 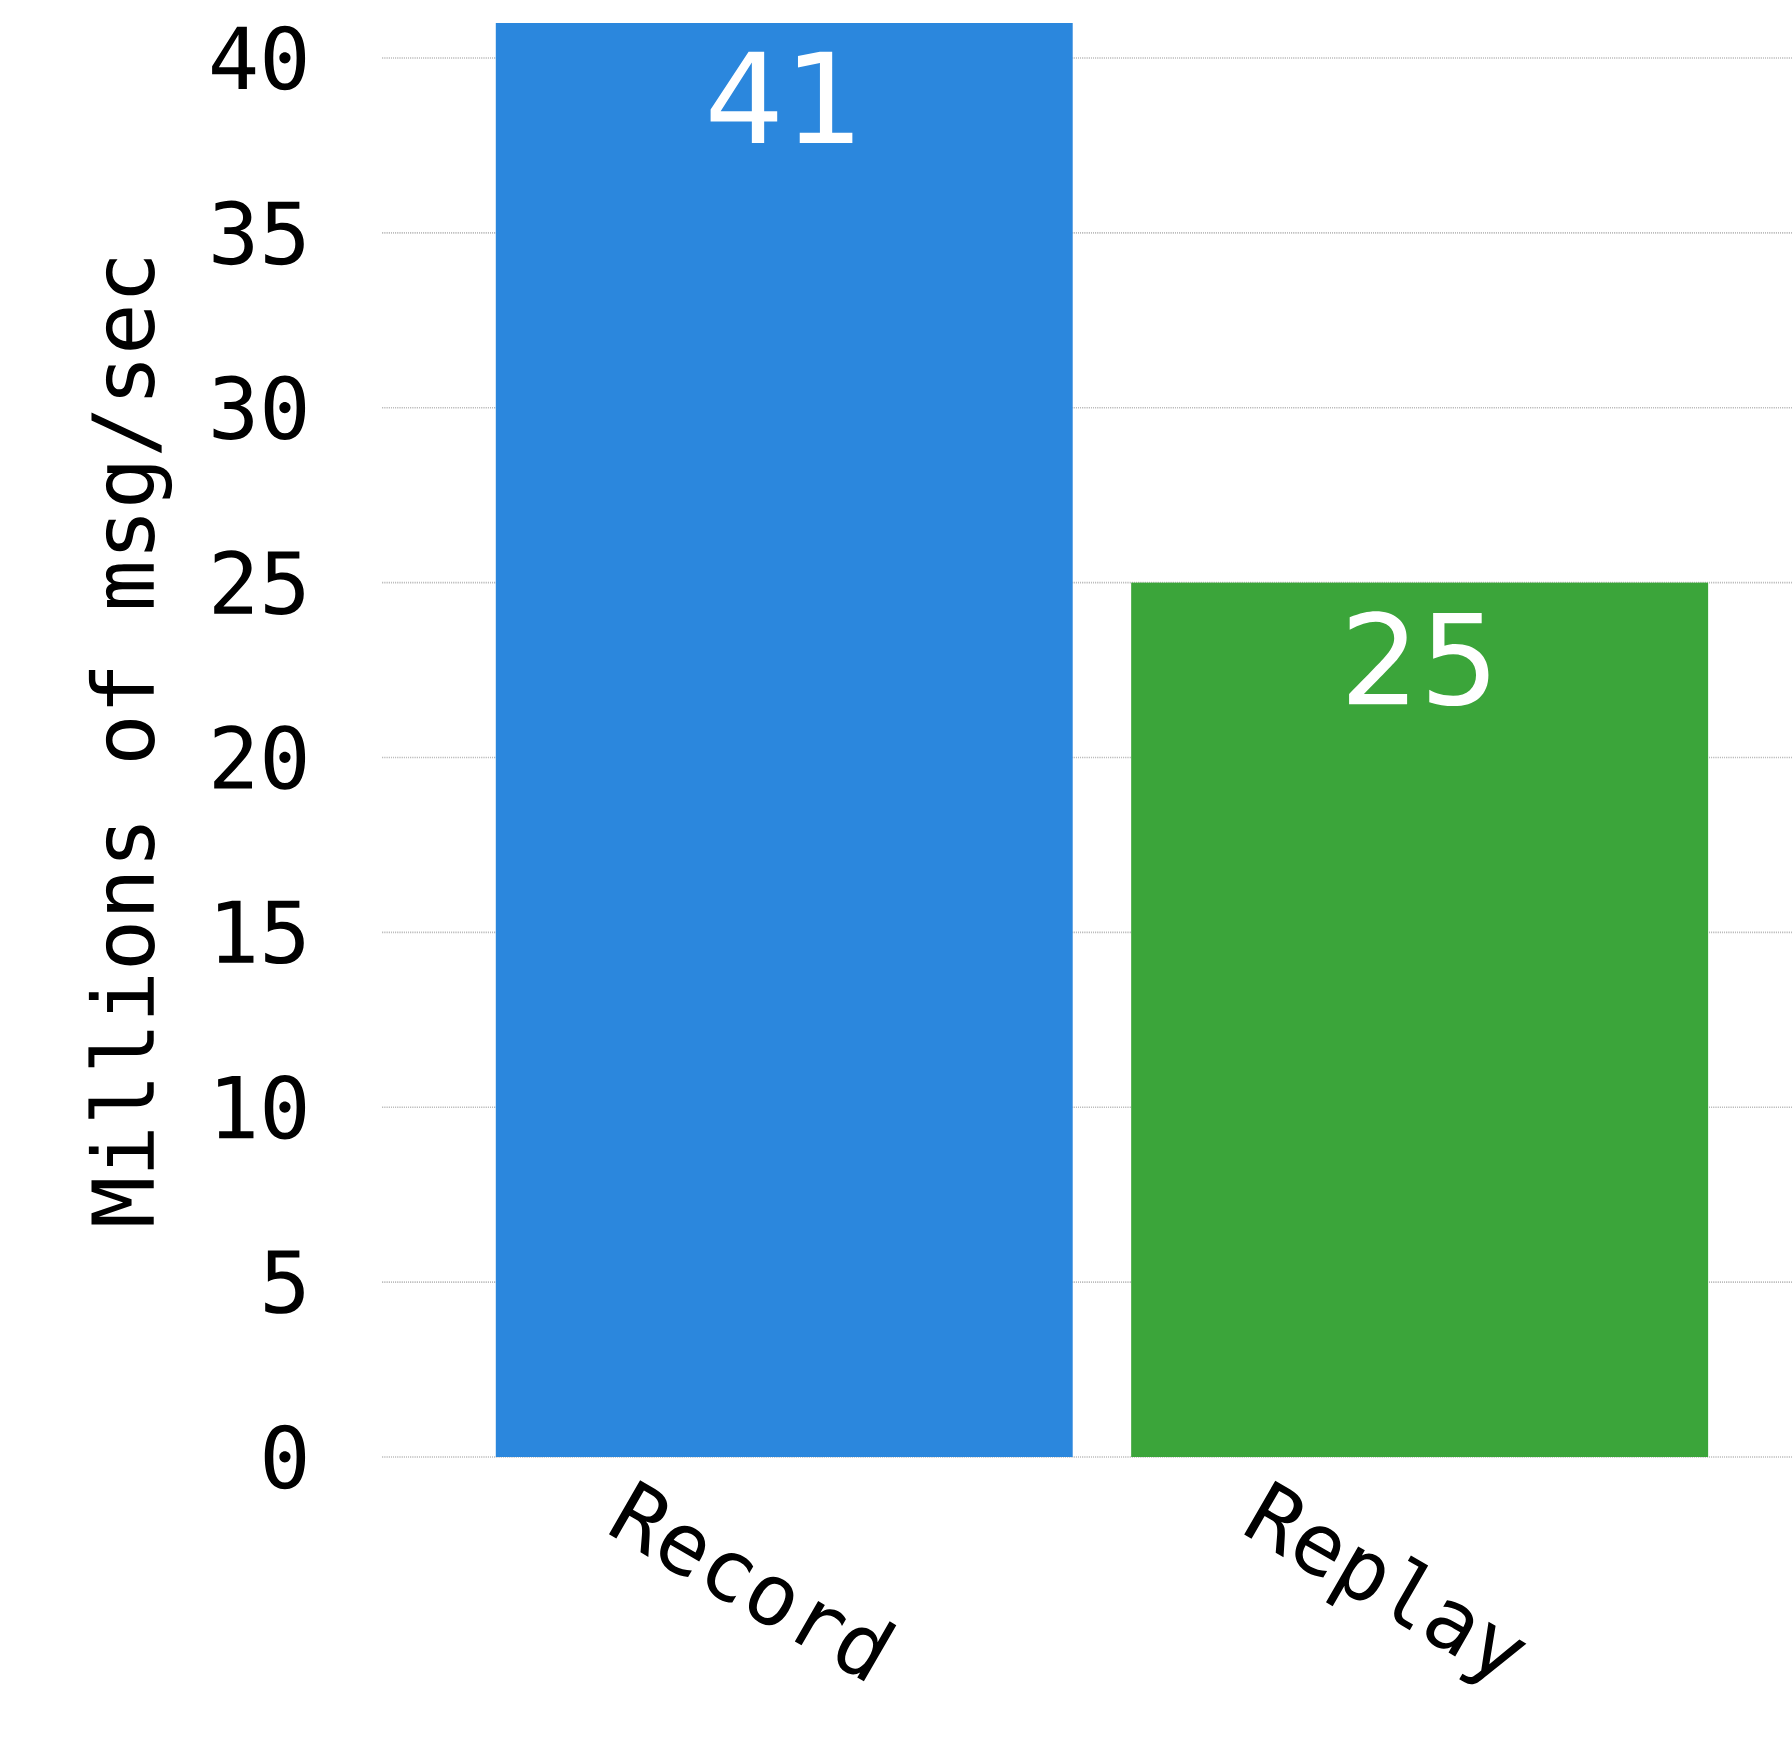 I want to click on y-tick-label: 15, so click(x=261, y=932).